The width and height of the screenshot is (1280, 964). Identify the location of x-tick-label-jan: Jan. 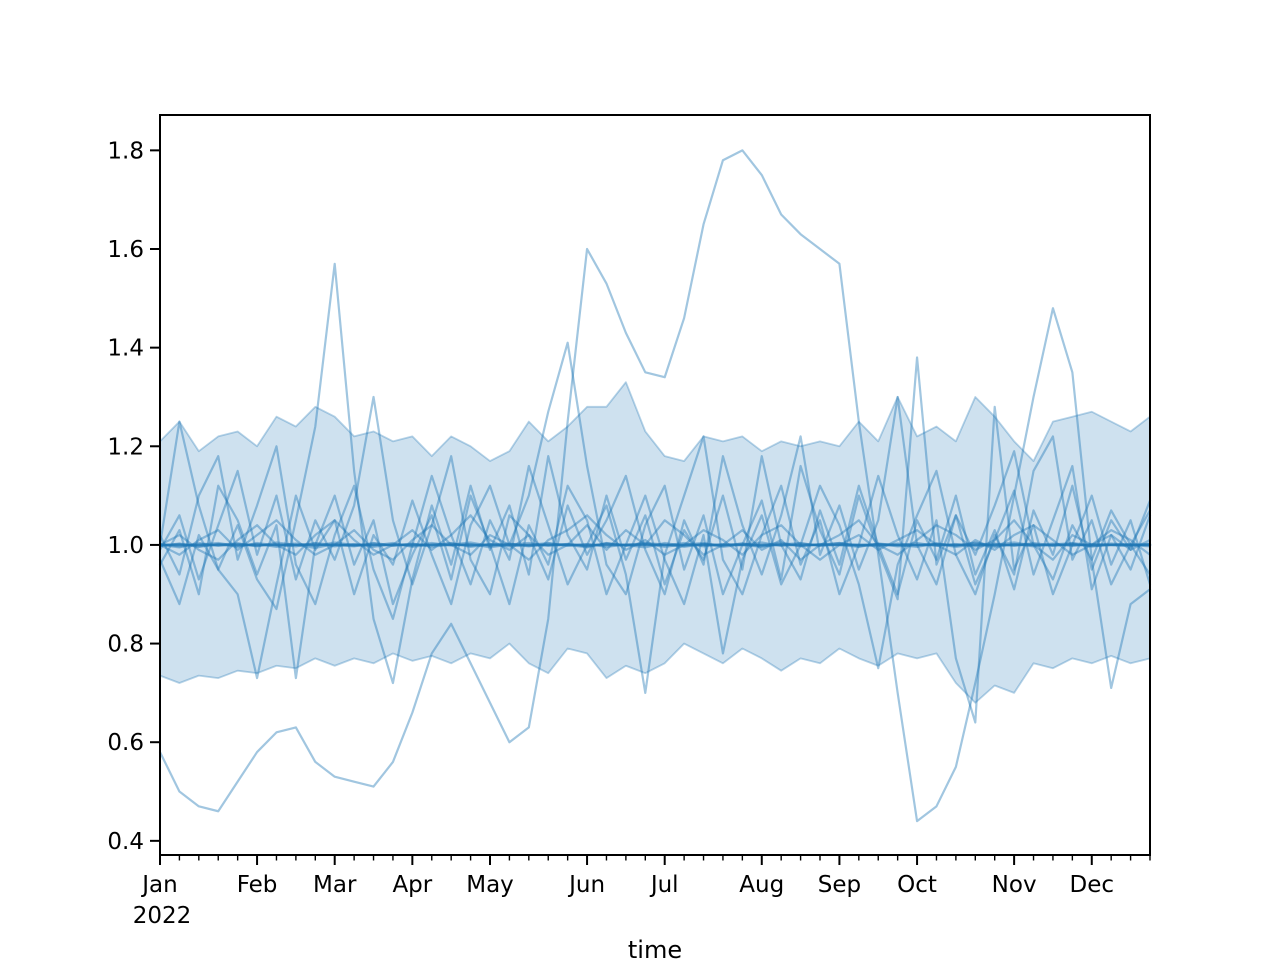
(158, 885).